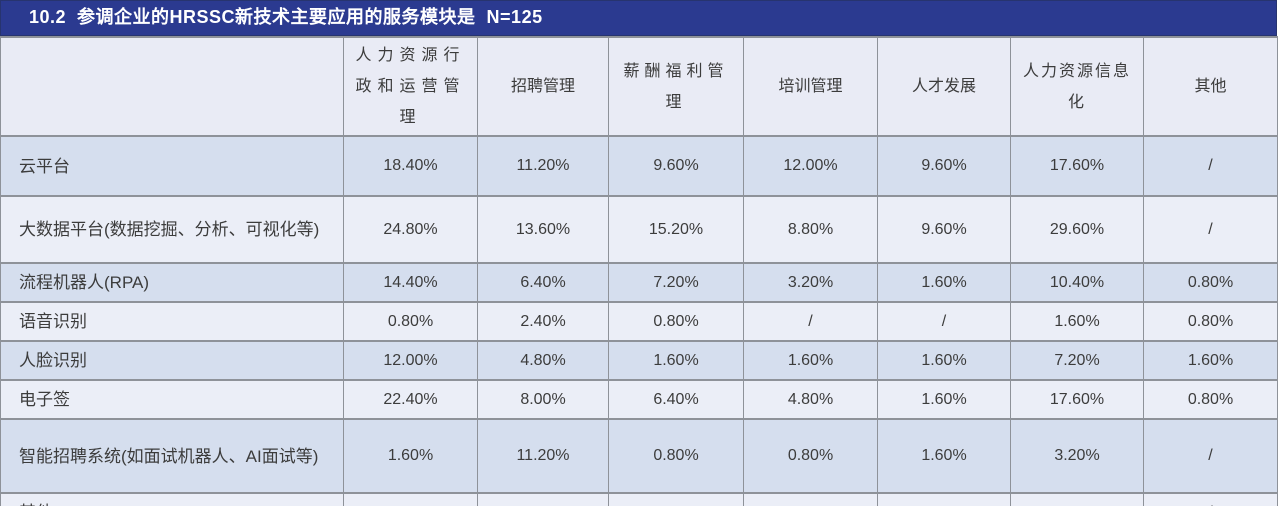 The height and width of the screenshot is (506, 1280). I want to click on row-label: 云平台, so click(172, 166).